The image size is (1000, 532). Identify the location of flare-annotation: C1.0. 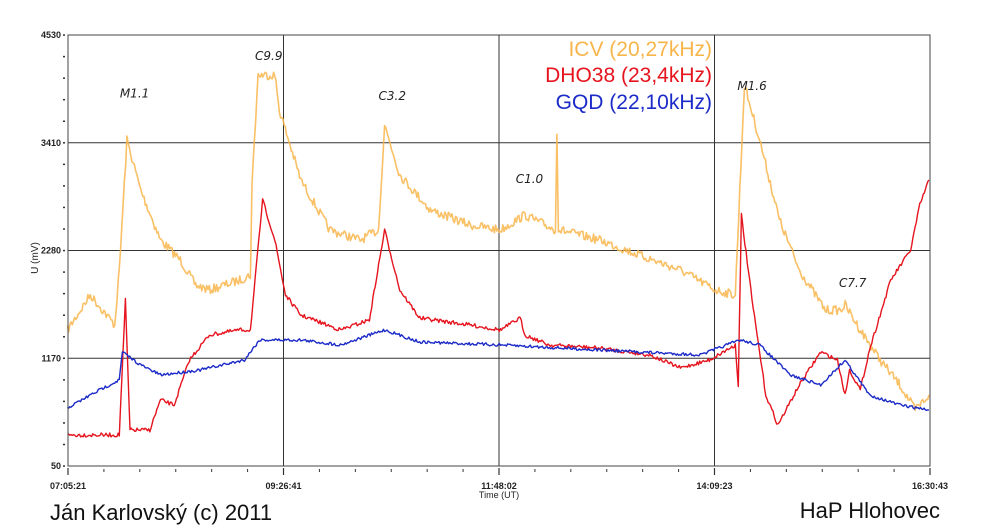
(530, 179).